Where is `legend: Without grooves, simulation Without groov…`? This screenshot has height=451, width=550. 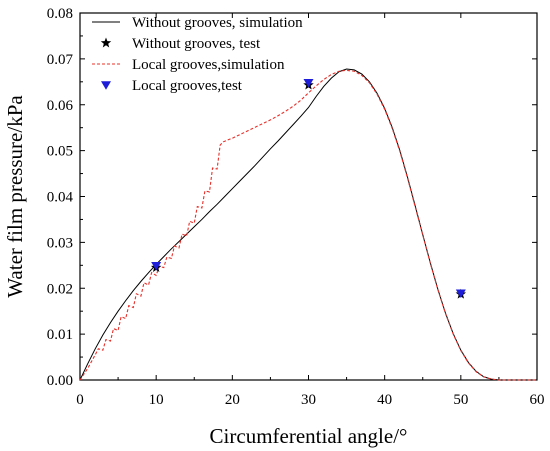 legend: Without grooves, simulation Without groov… is located at coordinates (197, 54).